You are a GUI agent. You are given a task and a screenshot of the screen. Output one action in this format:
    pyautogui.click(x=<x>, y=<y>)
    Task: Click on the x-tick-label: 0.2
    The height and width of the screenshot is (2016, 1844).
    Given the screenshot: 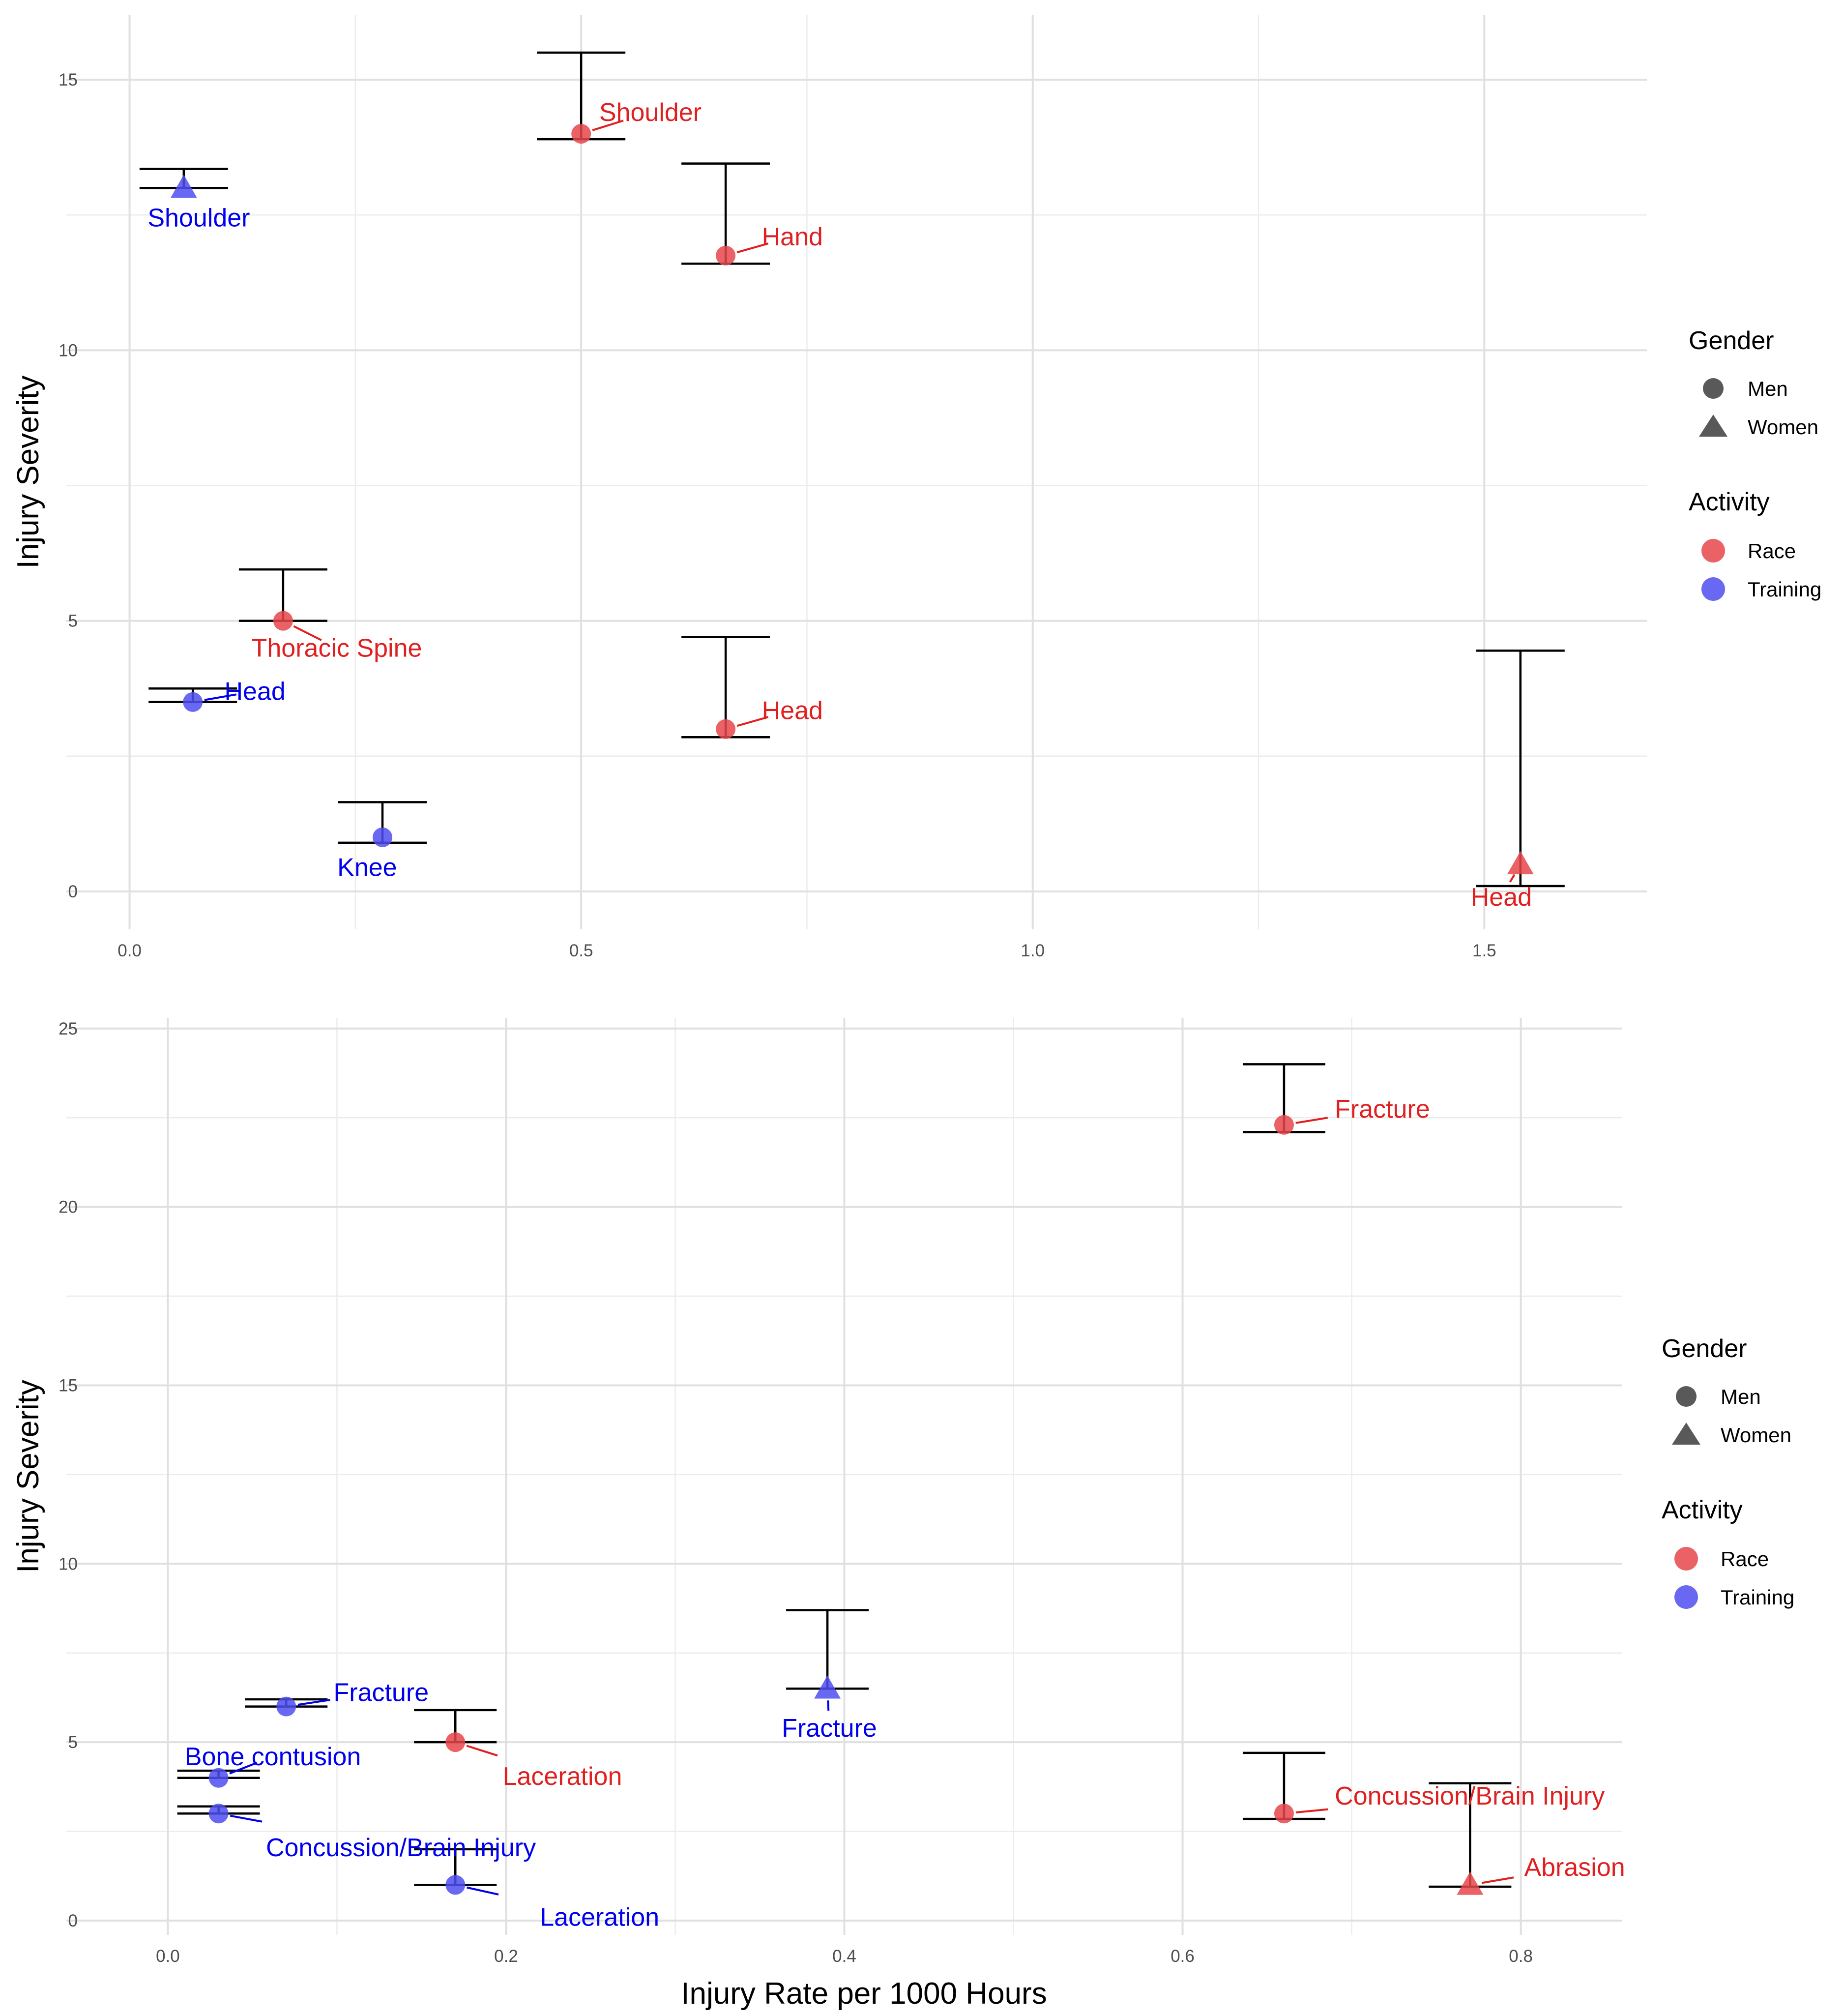 What is the action you would take?
    pyautogui.click(x=506, y=1956)
    